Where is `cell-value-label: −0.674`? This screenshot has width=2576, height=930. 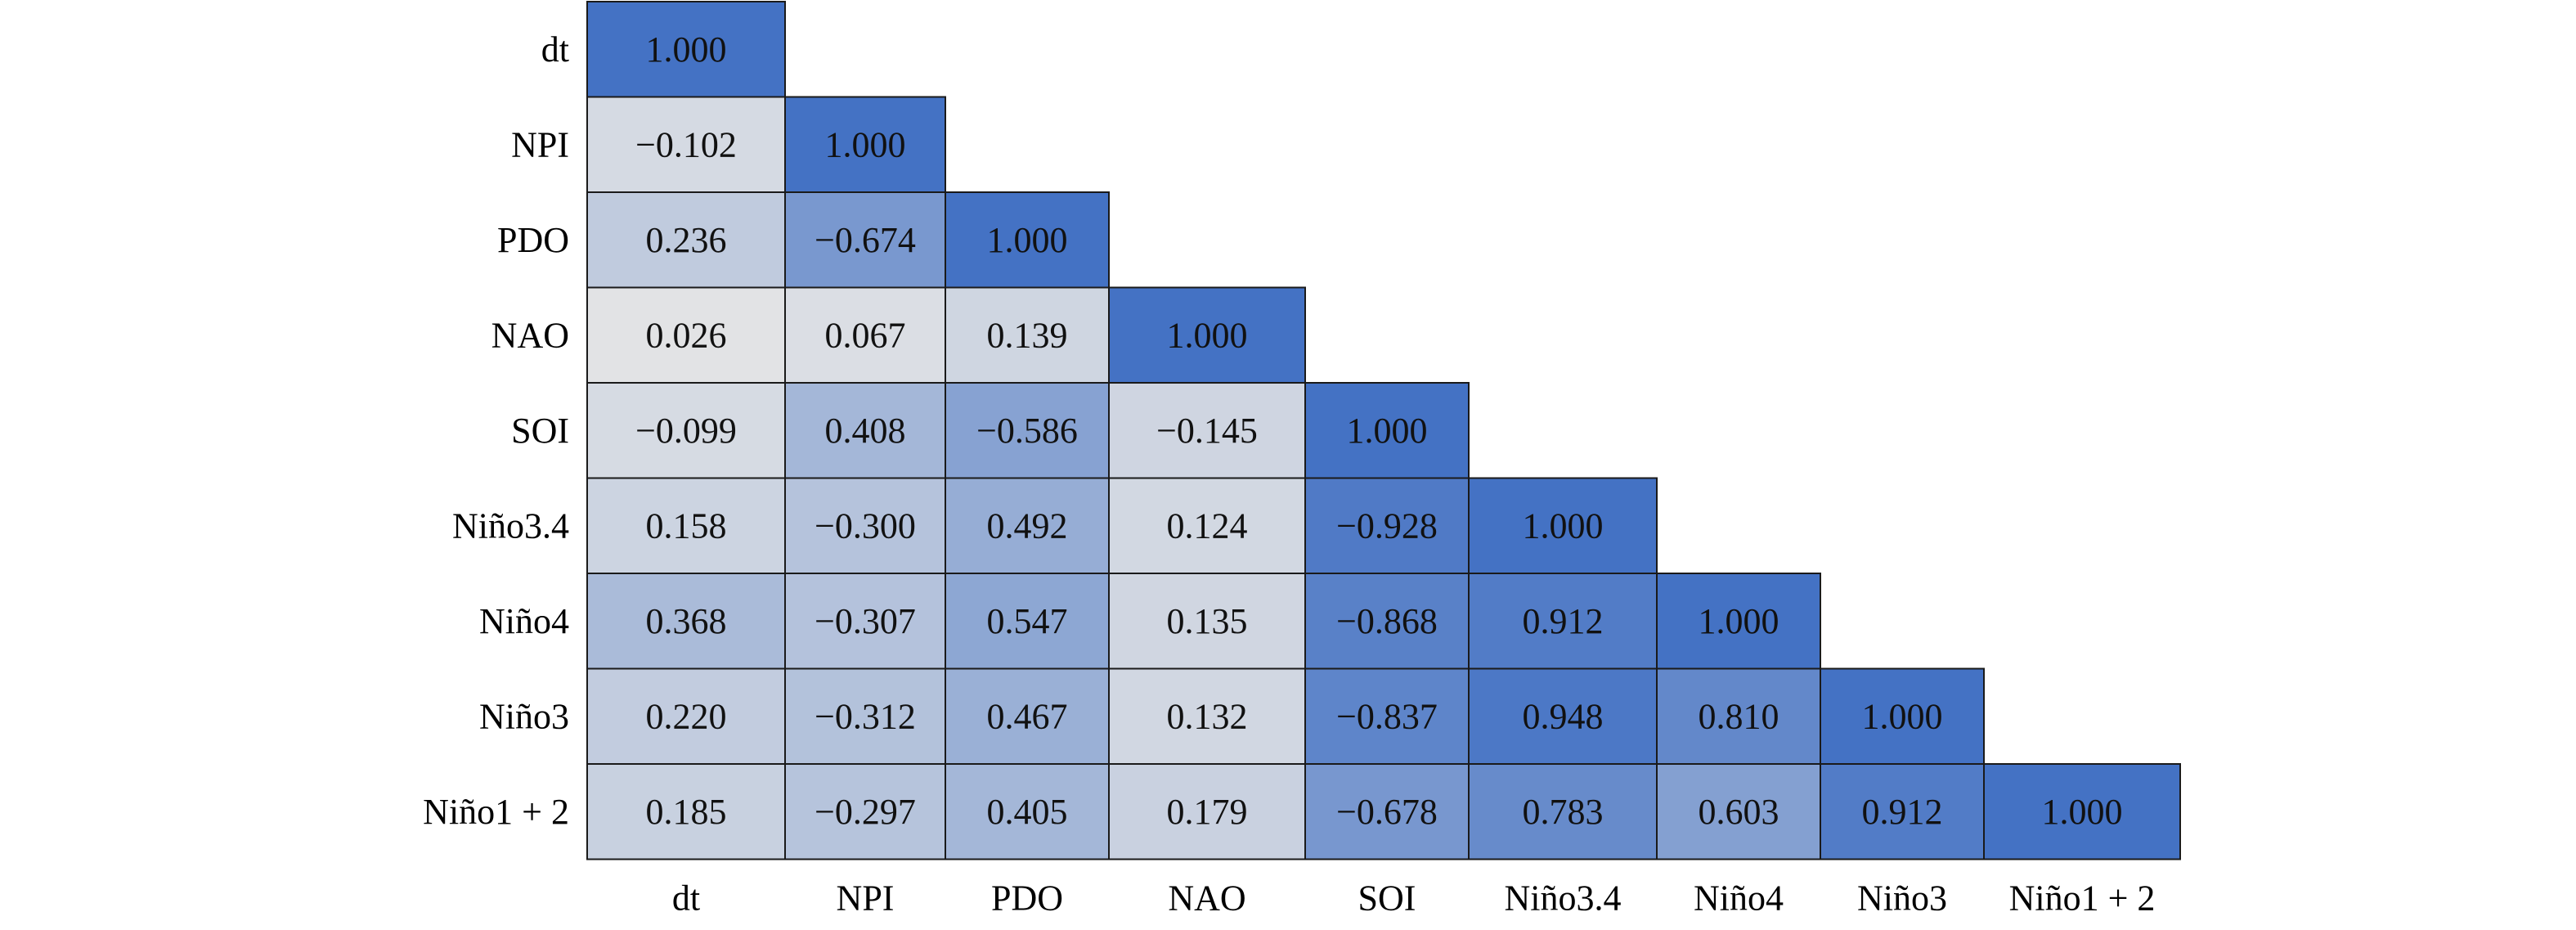 cell-value-label: −0.674 is located at coordinates (865, 240).